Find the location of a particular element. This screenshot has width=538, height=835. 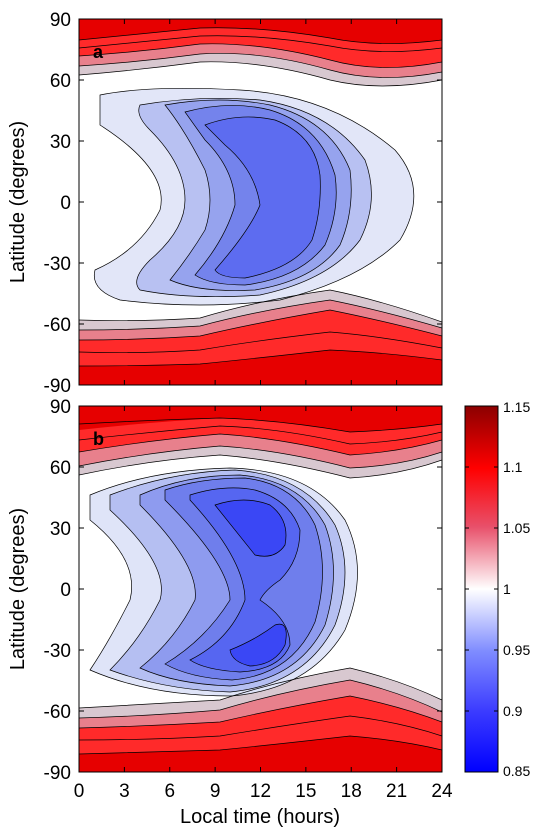

colorbar-tick-label: 0.9 is located at coordinates (513, 711).